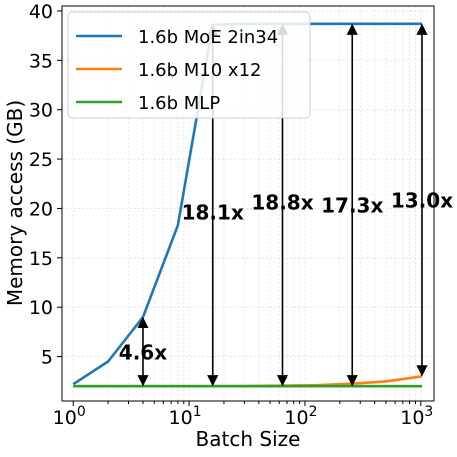 This screenshot has width=457, height=457. What do you see at coordinates (47, 358) in the screenshot?
I see `y-tick-label: 5` at bounding box center [47, 358].